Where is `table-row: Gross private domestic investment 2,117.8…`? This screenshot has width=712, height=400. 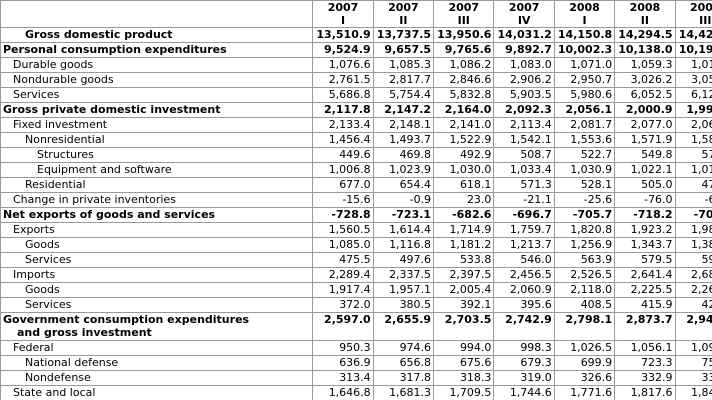
table-row: Gross private domestic investment 2,117.8… is located at coordinates (356, 110).